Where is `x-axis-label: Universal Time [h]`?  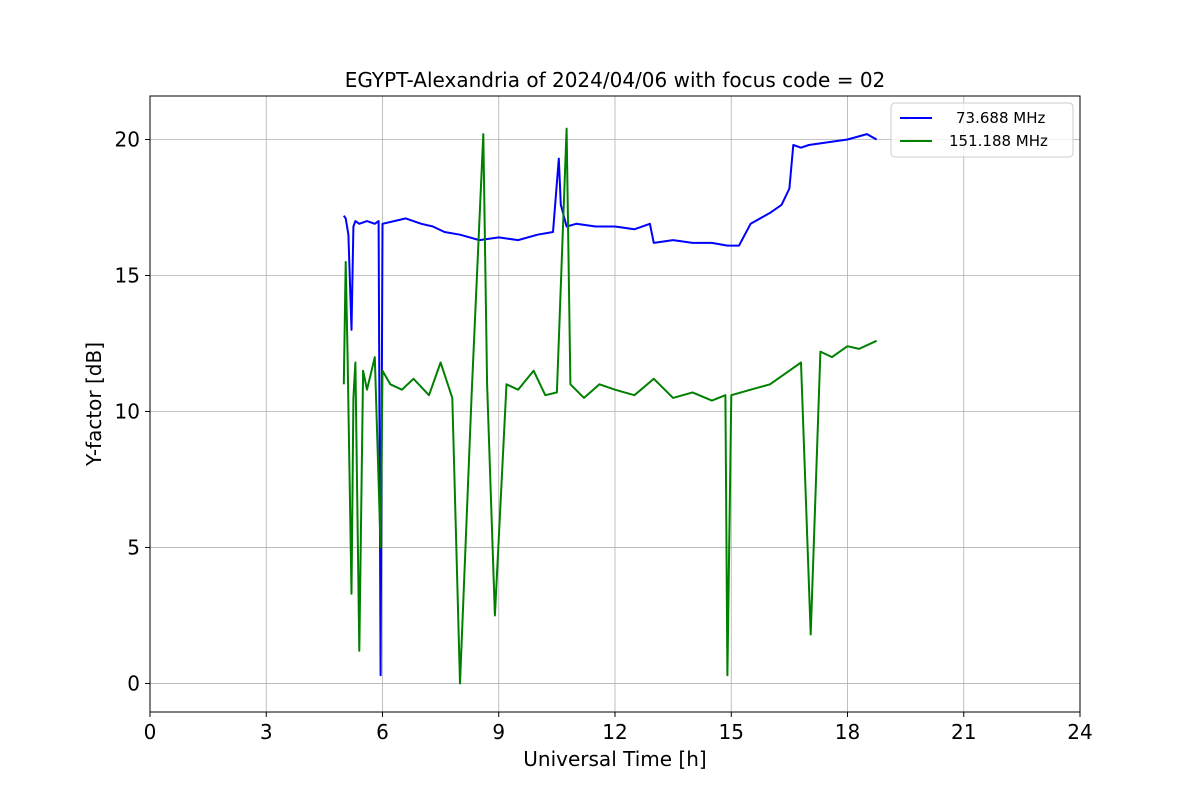 x-axis-label: Universal Time [h] is located at coordinates (614, 759).